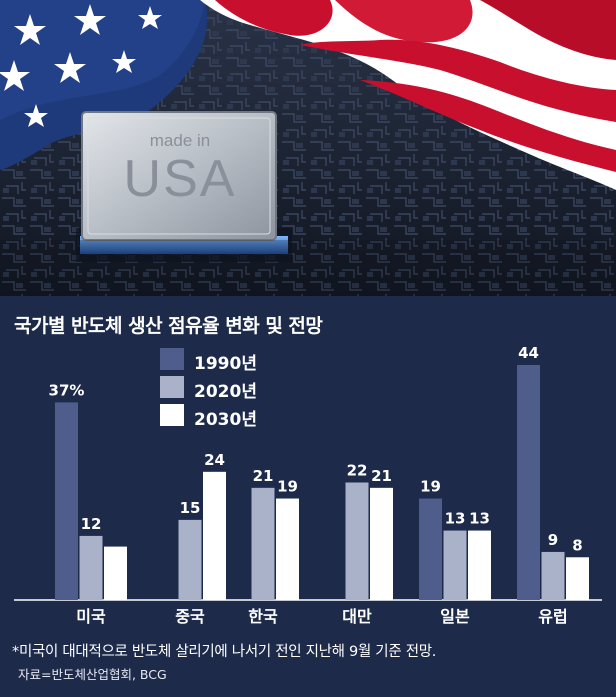 The height and width of the screenshot is (697, 616). I want to click on category-label-3: 대만, so click(357, 616).